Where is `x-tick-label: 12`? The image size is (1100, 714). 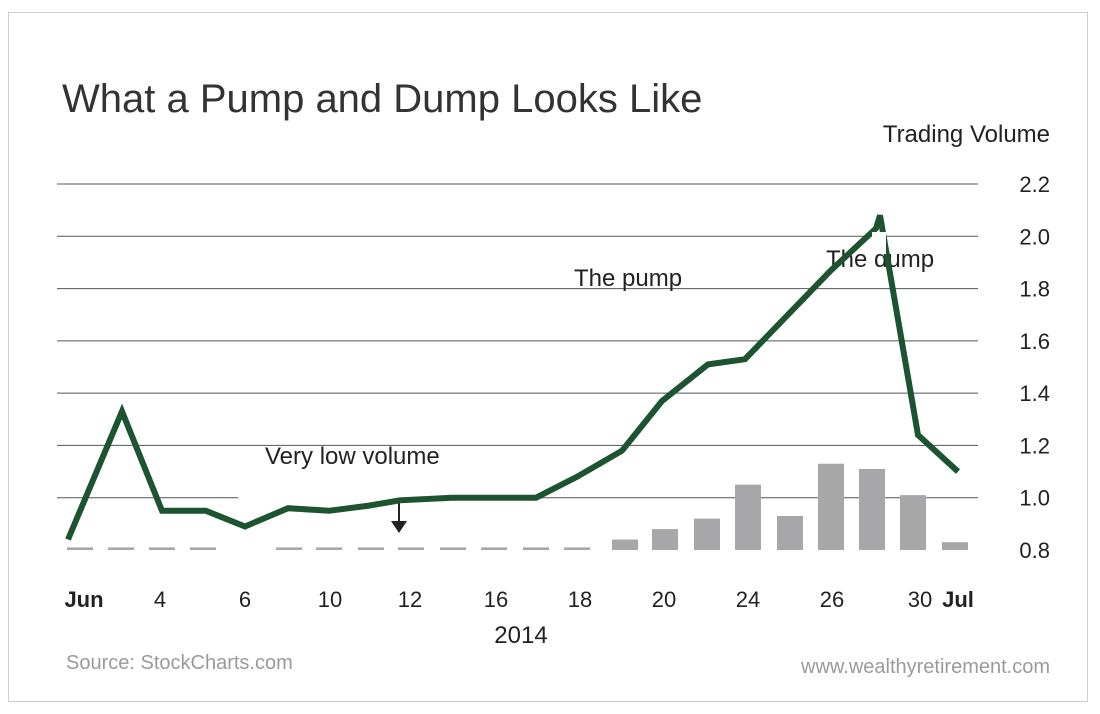
x-tick-label: 12 is located at coordinates (410, 599).